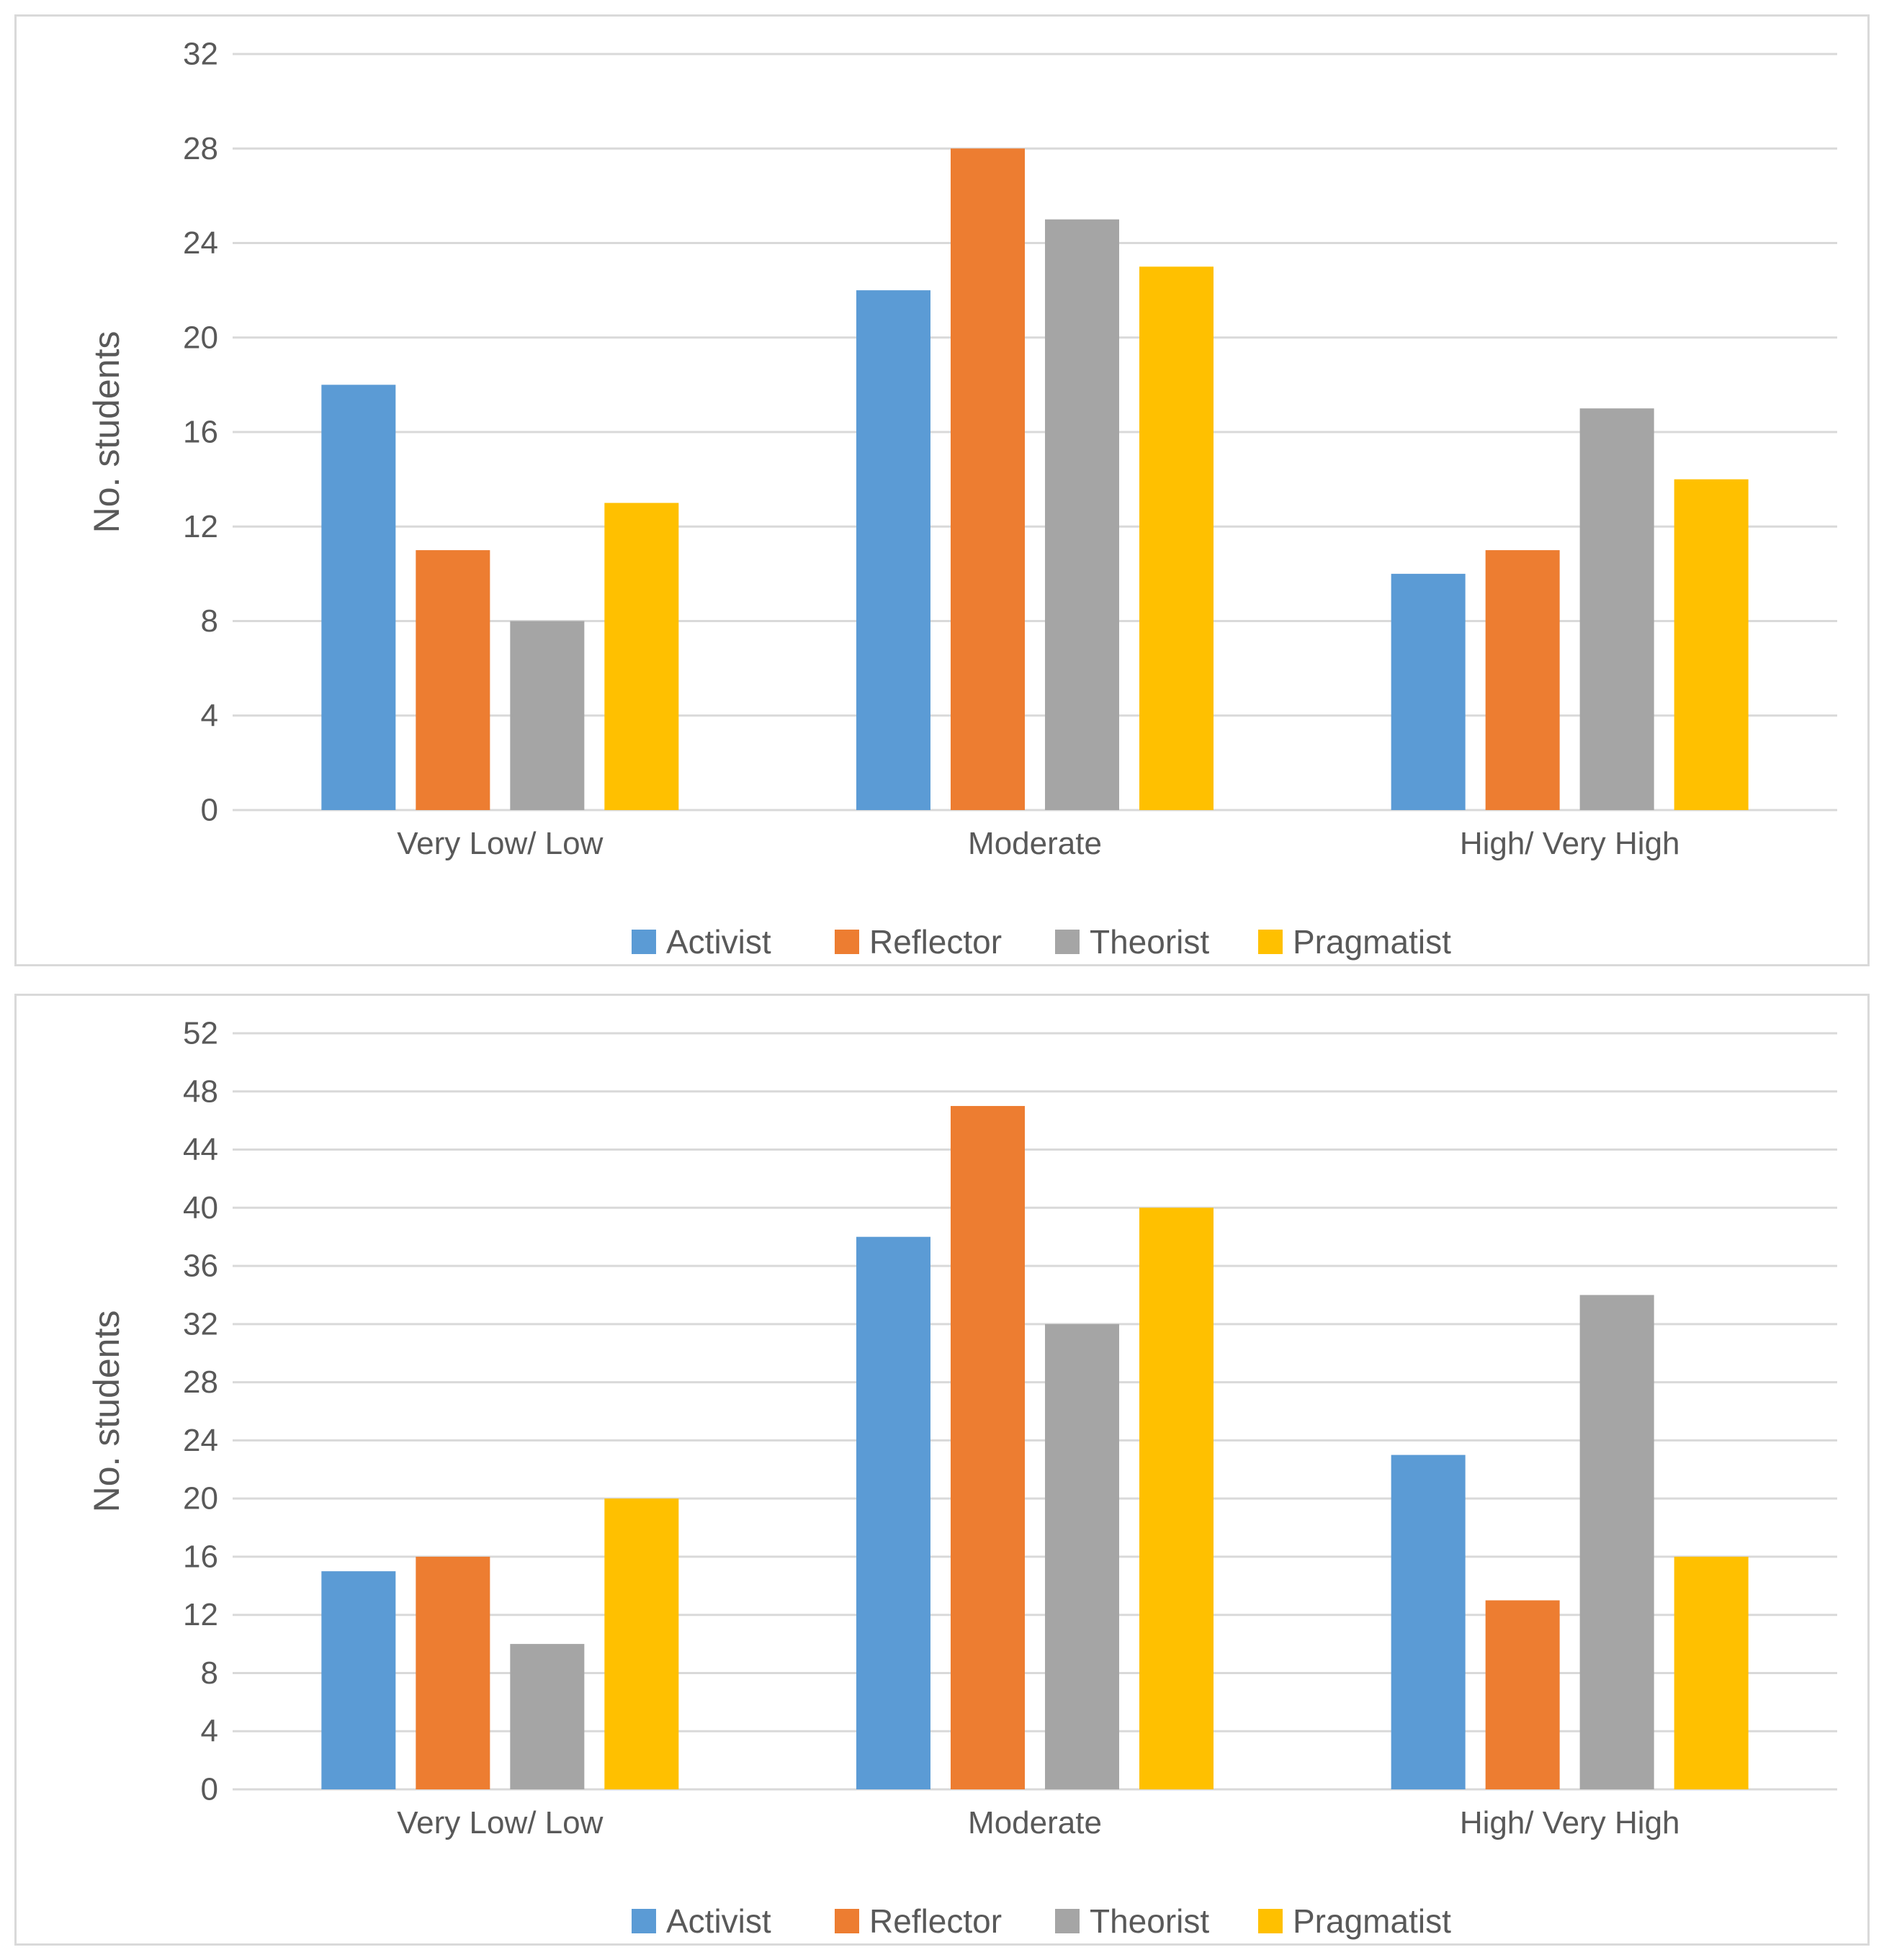 The height and width of the screenshot is (1960, 1884). I want to click on y-tick-label-52: 52, so click(200, 1034).